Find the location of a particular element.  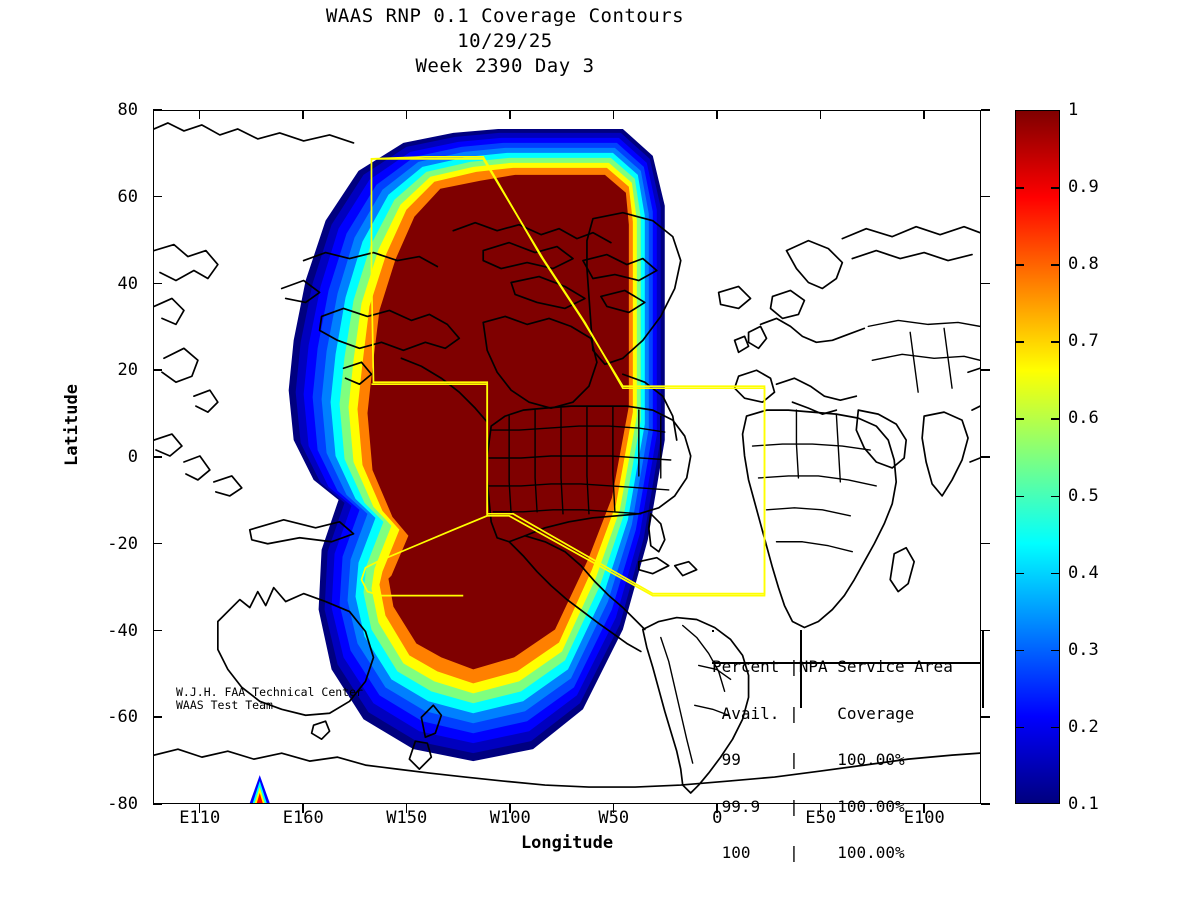

npa-table-header-row-2: Avail. | Coverage is located at coordinates (832, 713).